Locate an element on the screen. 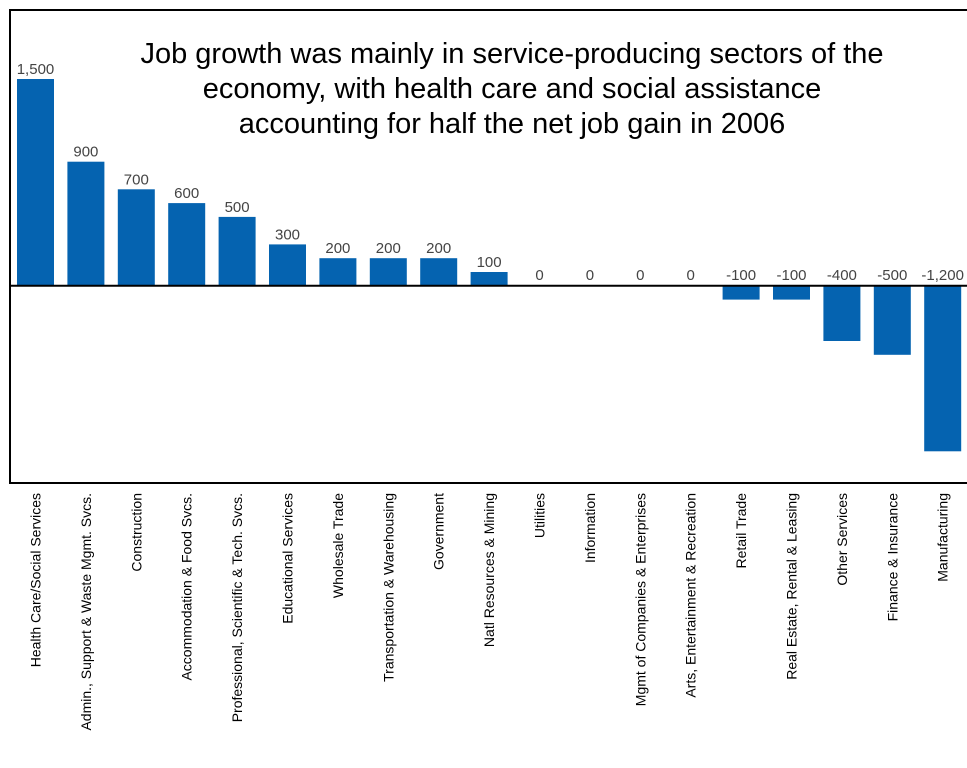 The height and width of the screenshot is (768, 967). category-label: Construction is located at coordinates (136, 532).